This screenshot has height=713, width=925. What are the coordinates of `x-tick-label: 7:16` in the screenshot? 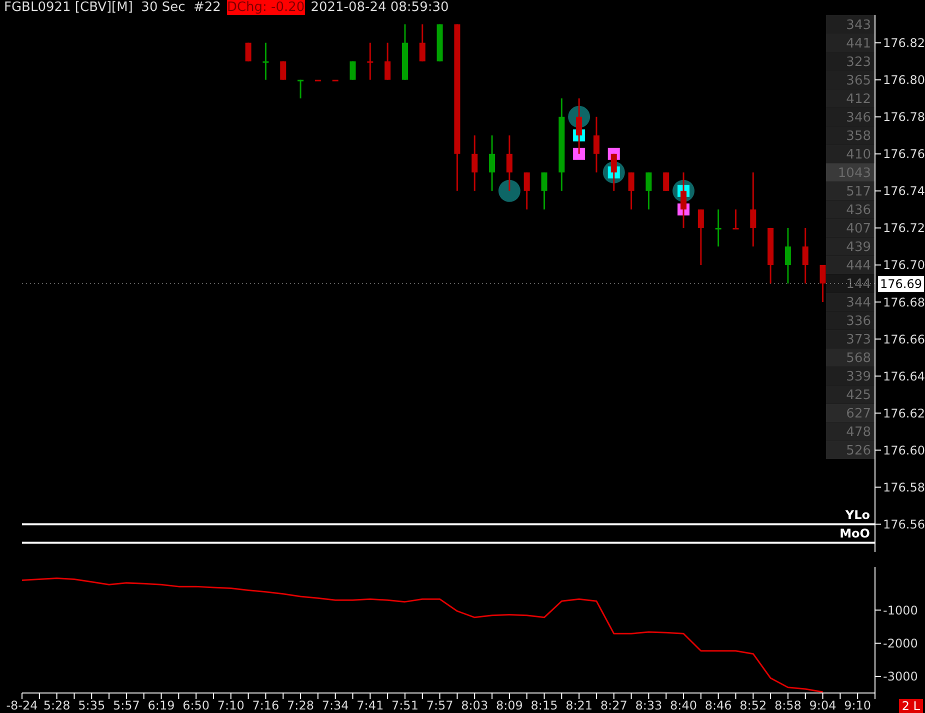 It's located at (266, 705).